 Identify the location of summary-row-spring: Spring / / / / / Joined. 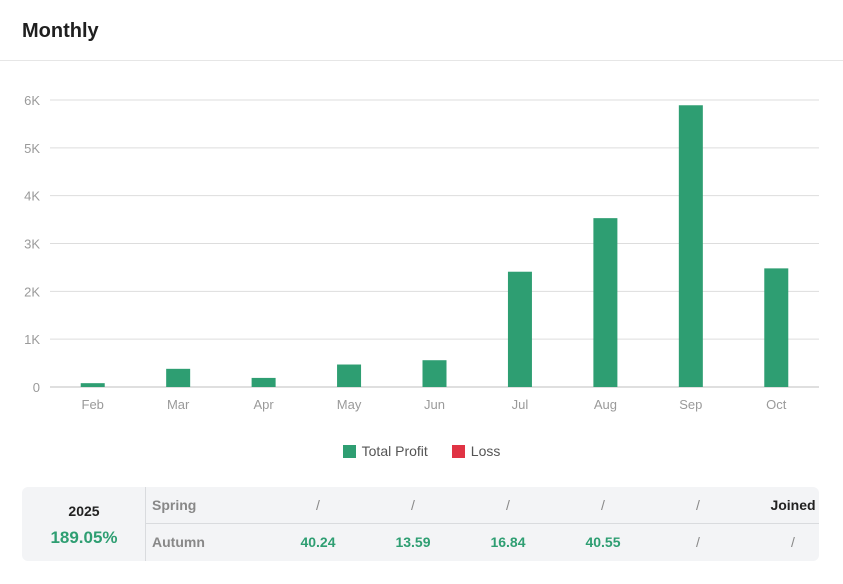
(482, 505).